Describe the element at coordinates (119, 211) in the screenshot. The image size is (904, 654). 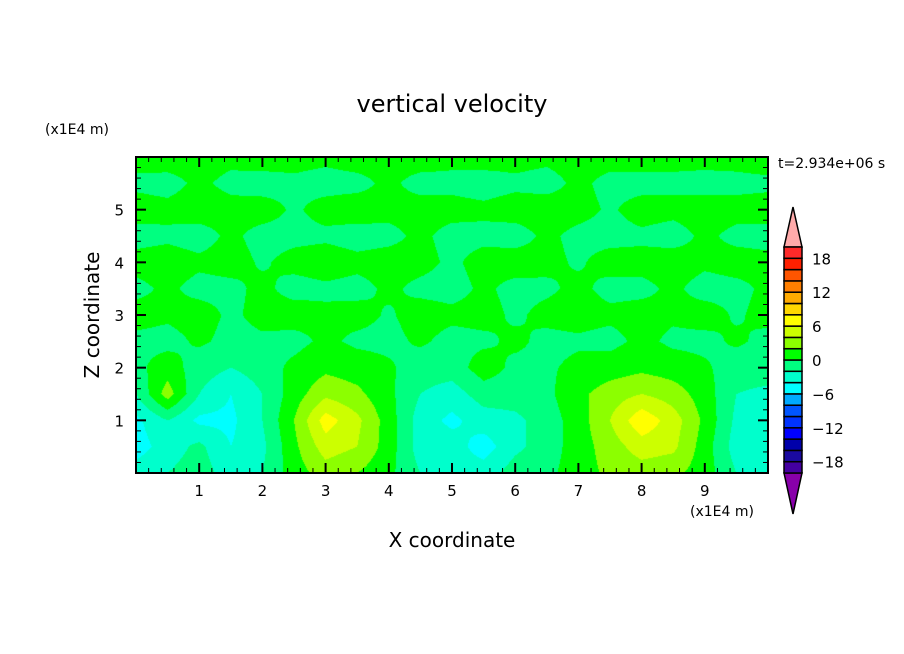
I see `y-tick-label: 5` at that location.